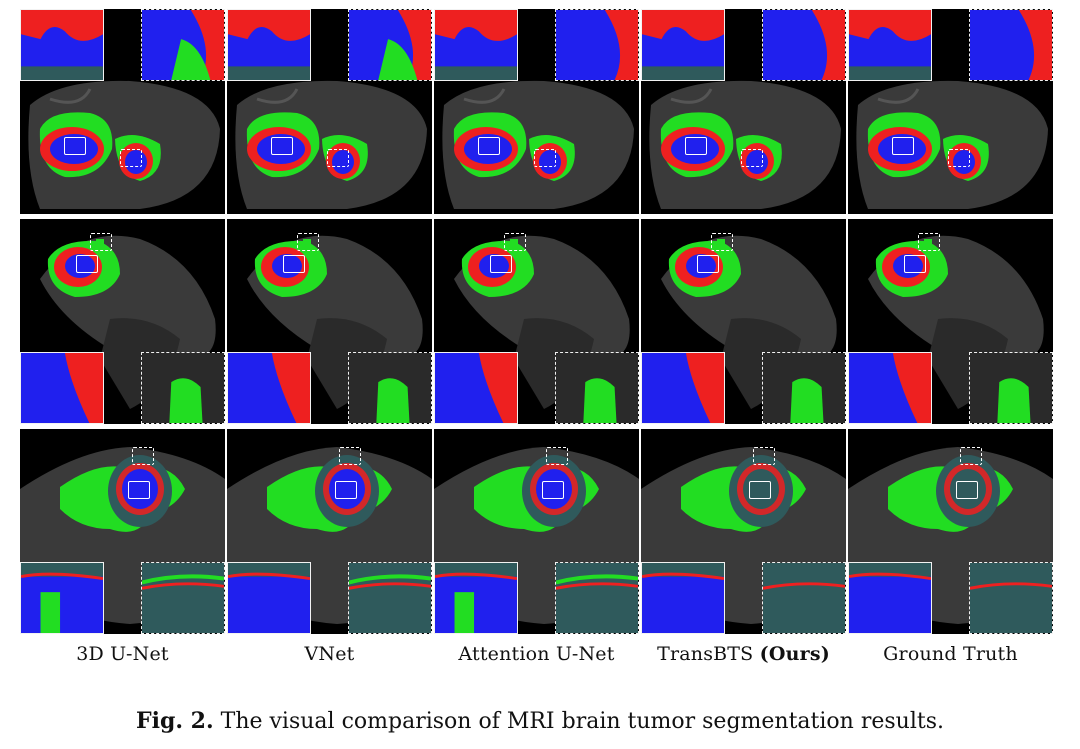  What do you see at coordinates (536, 531) in the screenshot?
I see `result-tile-attention-coronal-case` at bounding box center [536, 531].